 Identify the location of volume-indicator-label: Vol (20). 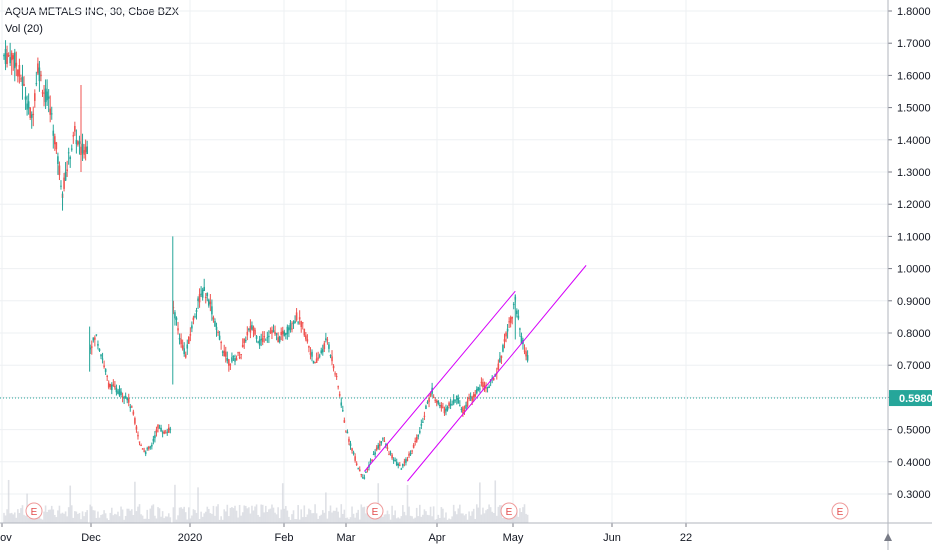
(24, 29).